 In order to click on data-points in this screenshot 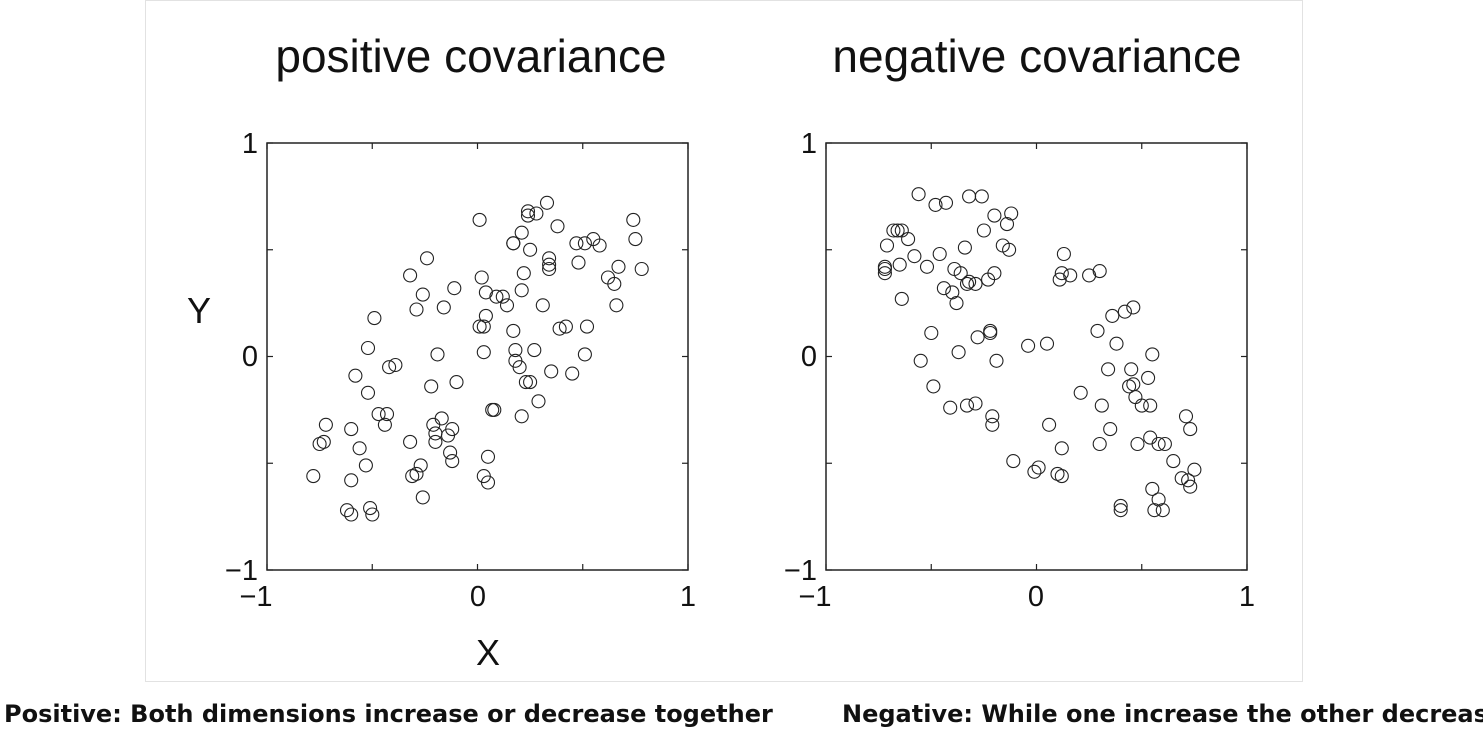, I will do `click(1039, 352)`.